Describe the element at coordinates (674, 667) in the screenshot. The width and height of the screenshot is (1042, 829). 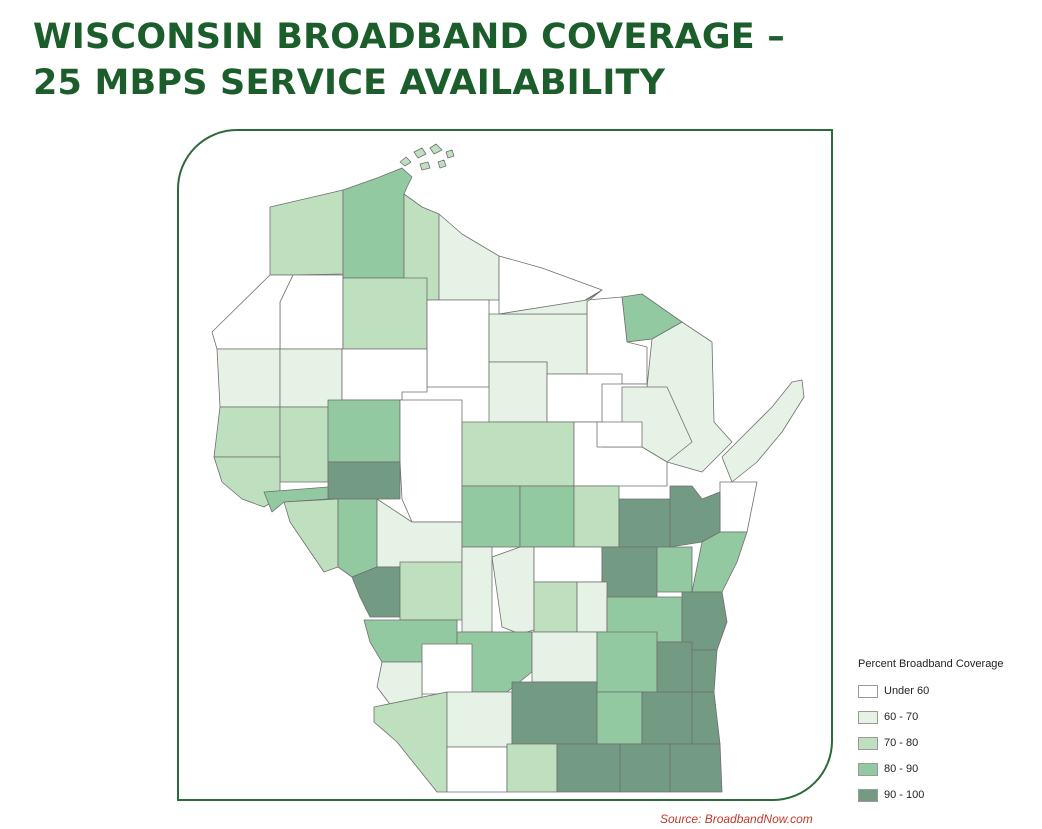
I see `county-washington` at that location.